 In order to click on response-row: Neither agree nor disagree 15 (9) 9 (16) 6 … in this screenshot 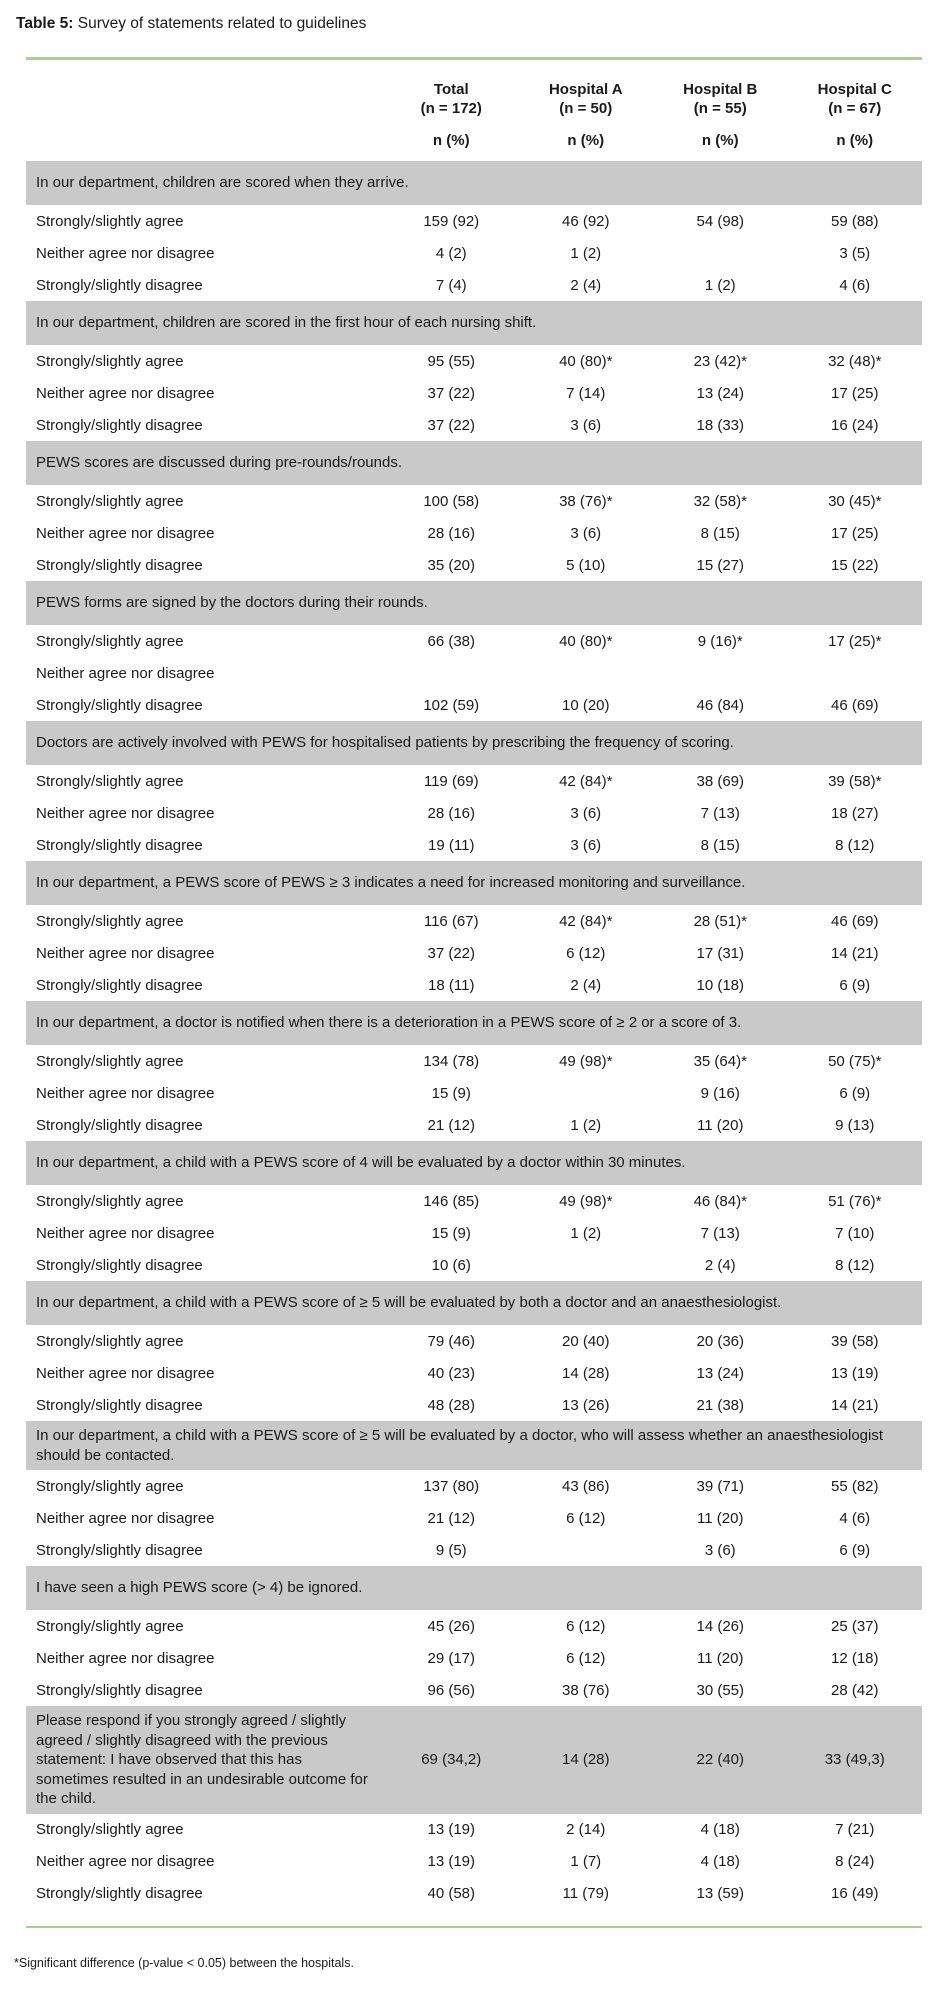, I will do `click(474, 1093)`.